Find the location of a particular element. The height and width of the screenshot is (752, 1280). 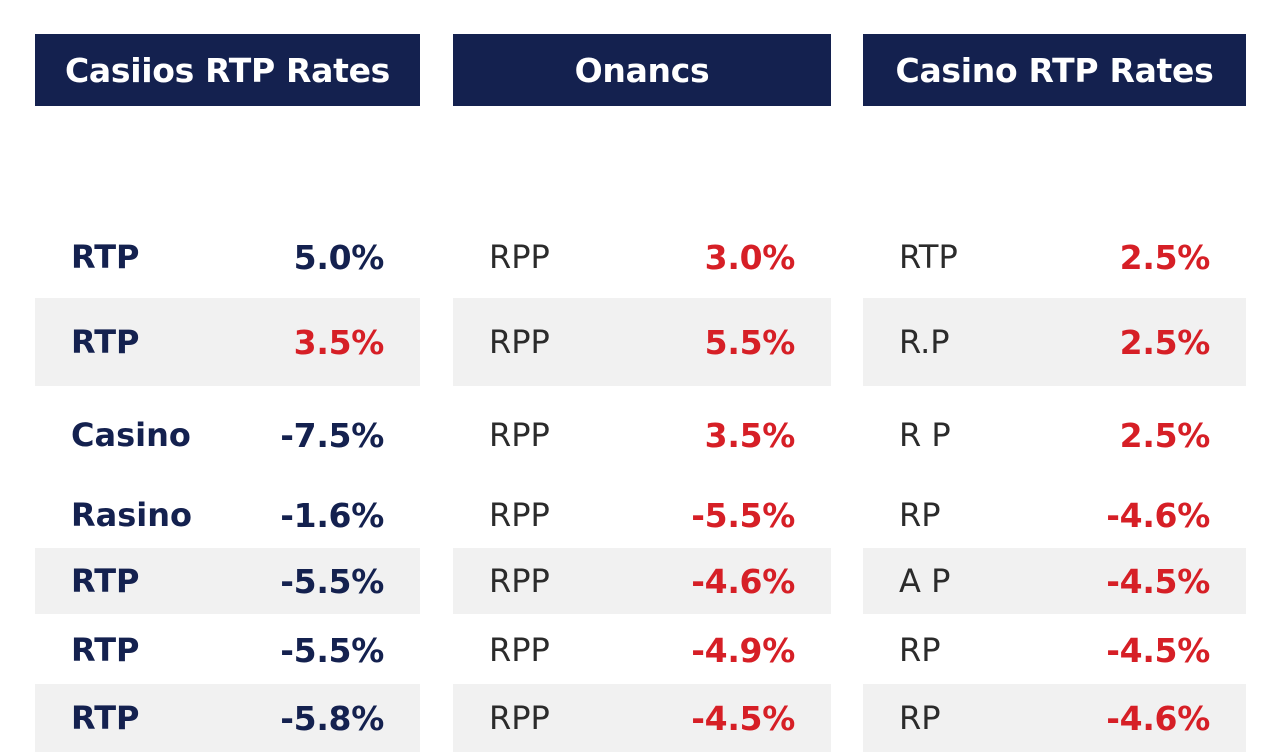

table-row: RPP -4.9% is located at coordinates (642, 650).